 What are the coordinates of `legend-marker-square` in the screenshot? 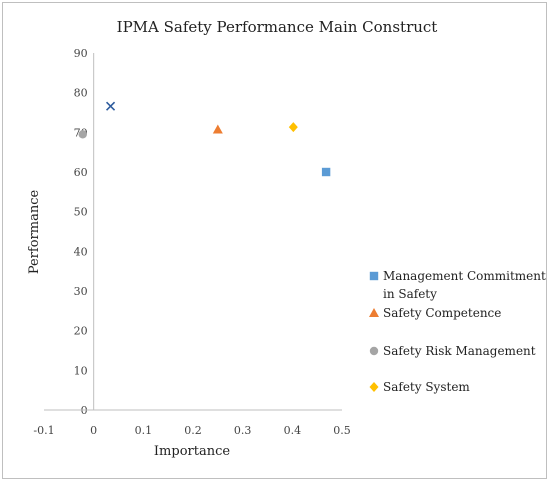 It's located at (374, 276).